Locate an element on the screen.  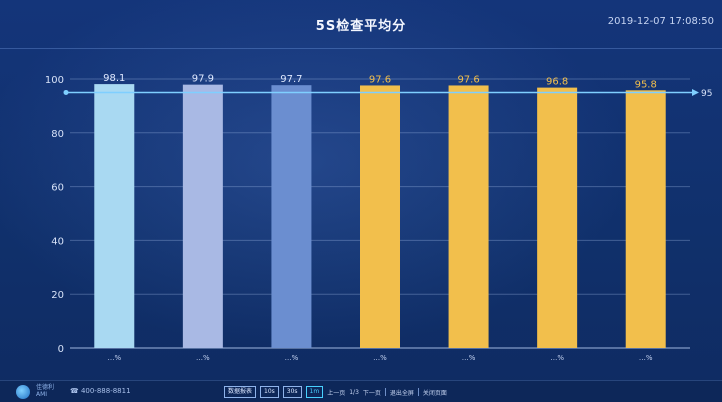
playback-controls: 数据报表 10s 30s 1m 上一页 1/3 下一页 退出全屏 关闭页面 is located at coordinates (335, 392).